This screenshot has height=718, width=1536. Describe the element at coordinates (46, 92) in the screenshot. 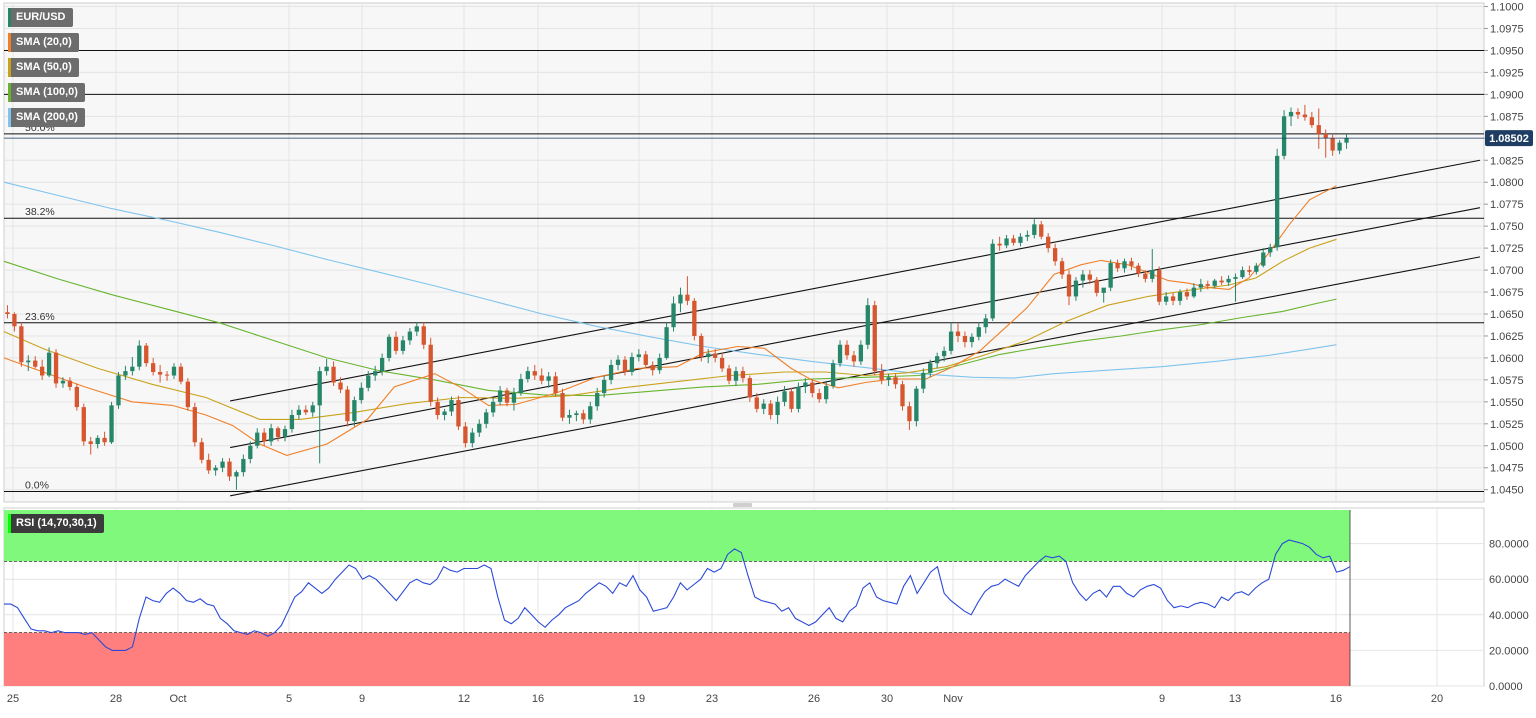

I see `sma100-legend: SMA (100,0)` at that location.